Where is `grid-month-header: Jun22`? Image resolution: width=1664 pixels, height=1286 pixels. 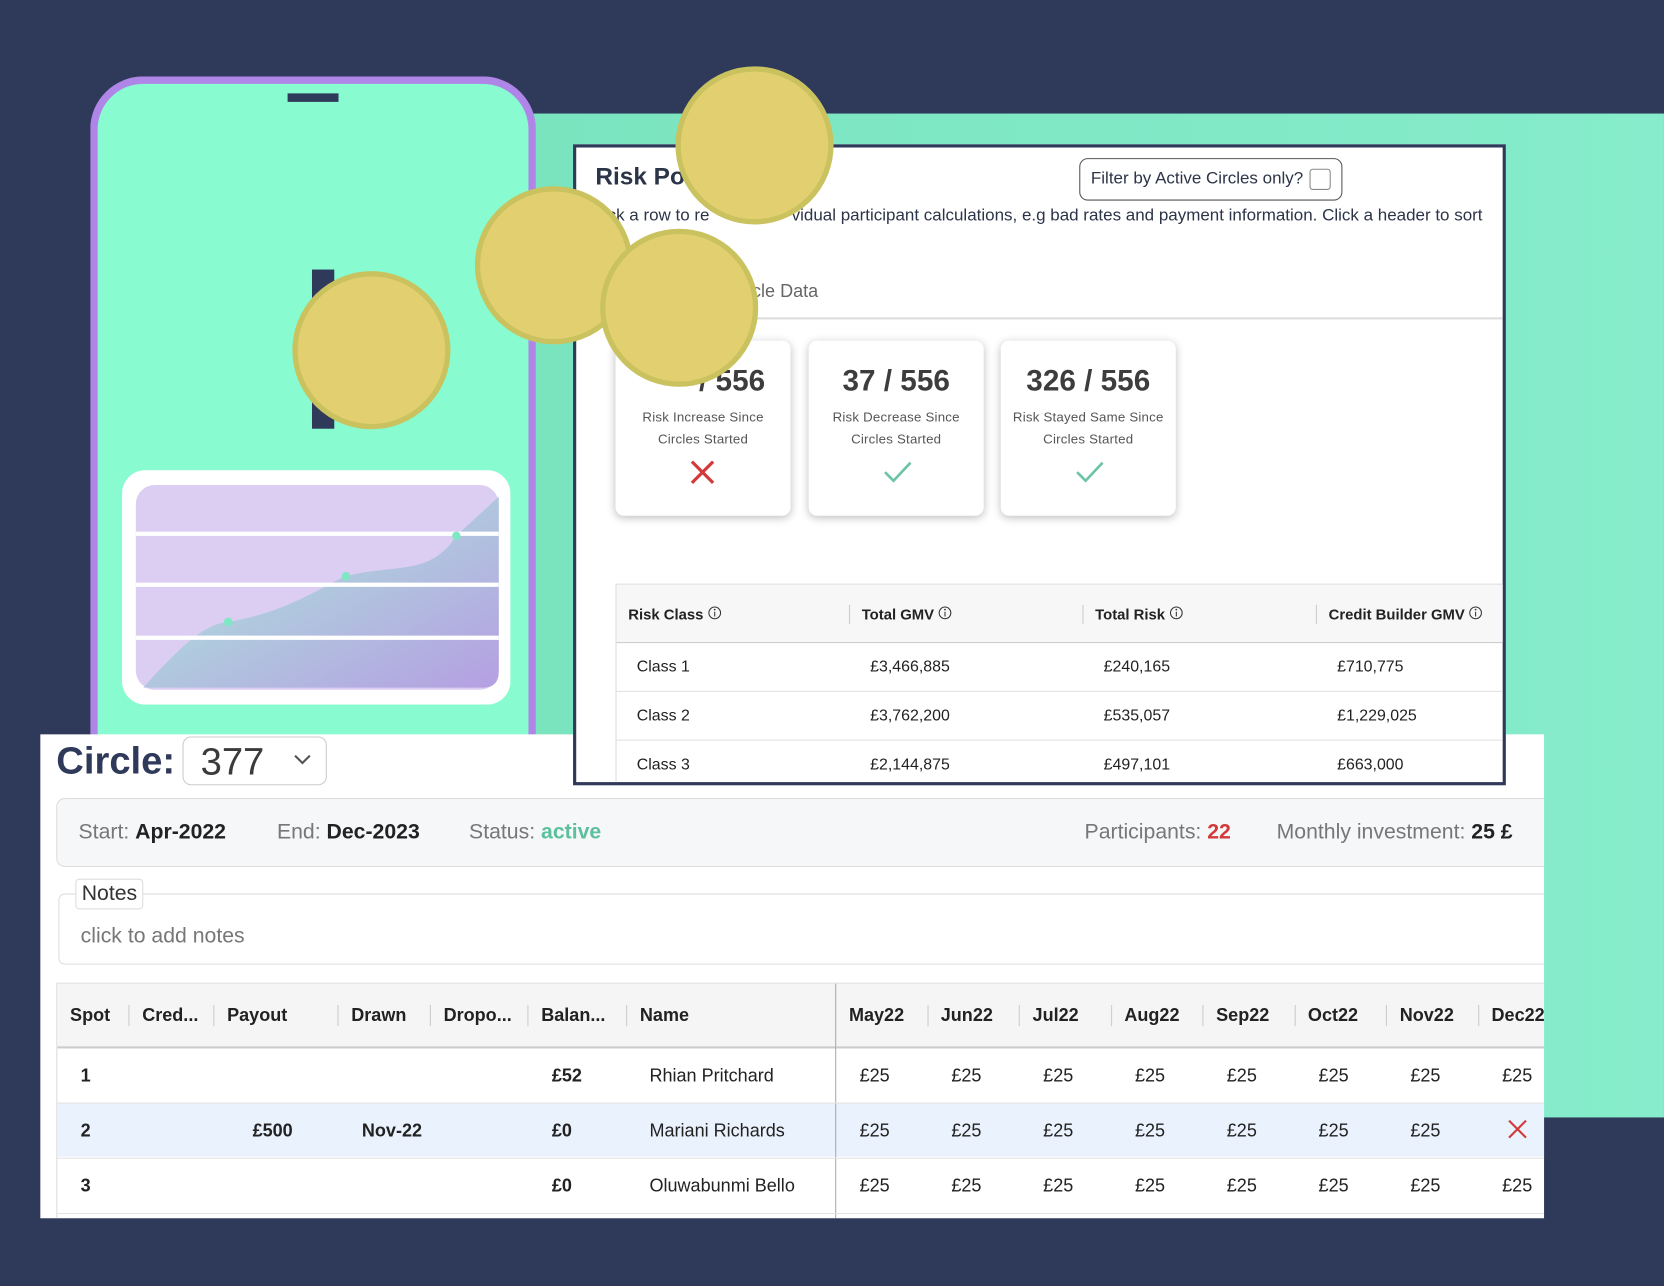 grid-month-header: Jun22 is located at coordinates (966, 1015).